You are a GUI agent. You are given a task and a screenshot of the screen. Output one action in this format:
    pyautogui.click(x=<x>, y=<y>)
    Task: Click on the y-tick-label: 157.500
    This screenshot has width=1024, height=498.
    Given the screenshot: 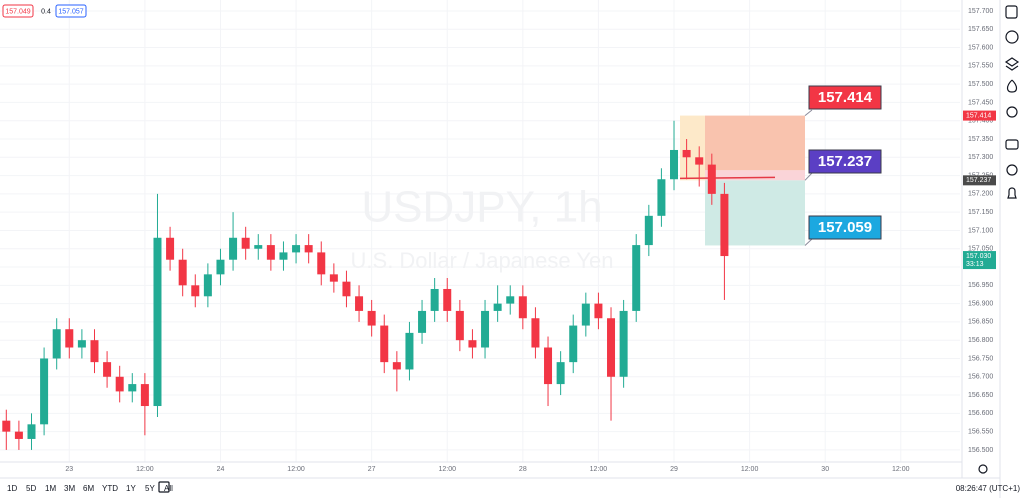 What is the action you would take?
    pyautogui.click(x=980, y=84)
    